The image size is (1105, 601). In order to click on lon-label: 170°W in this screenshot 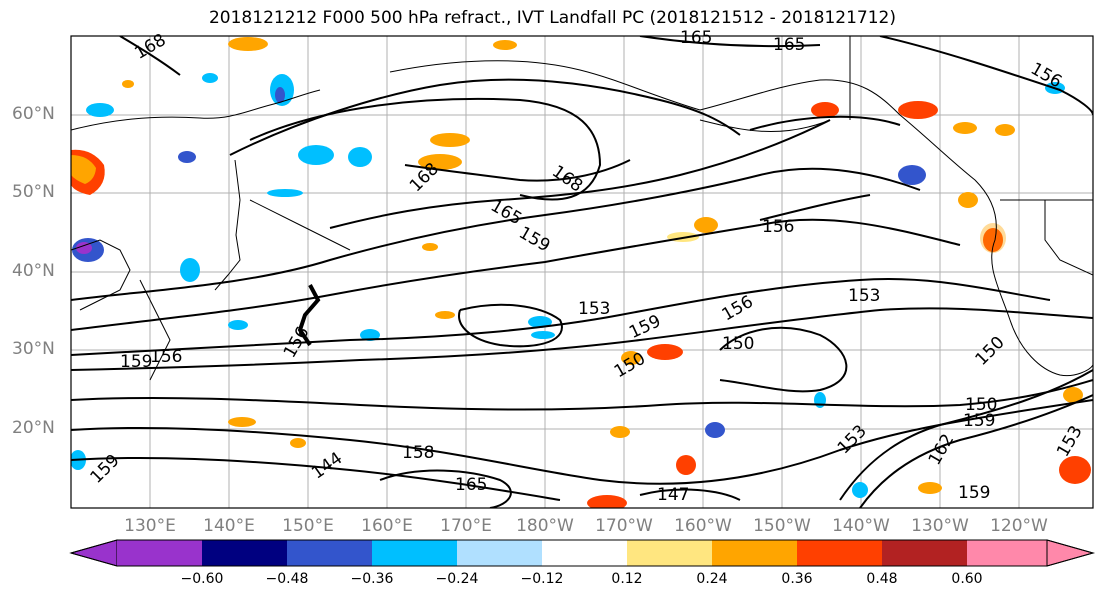, I will do `click(624, 526)`.